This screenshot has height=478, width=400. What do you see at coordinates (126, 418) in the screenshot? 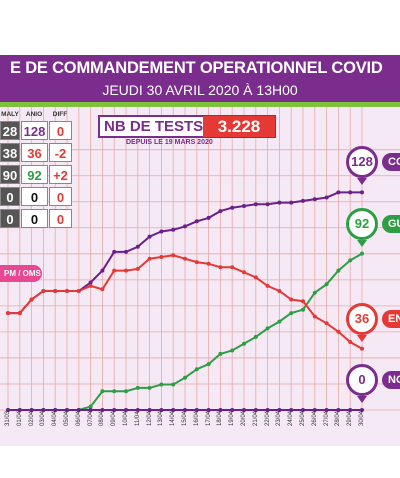
I see `x-tick-label: 10/04` at bounding box center [126, 418].